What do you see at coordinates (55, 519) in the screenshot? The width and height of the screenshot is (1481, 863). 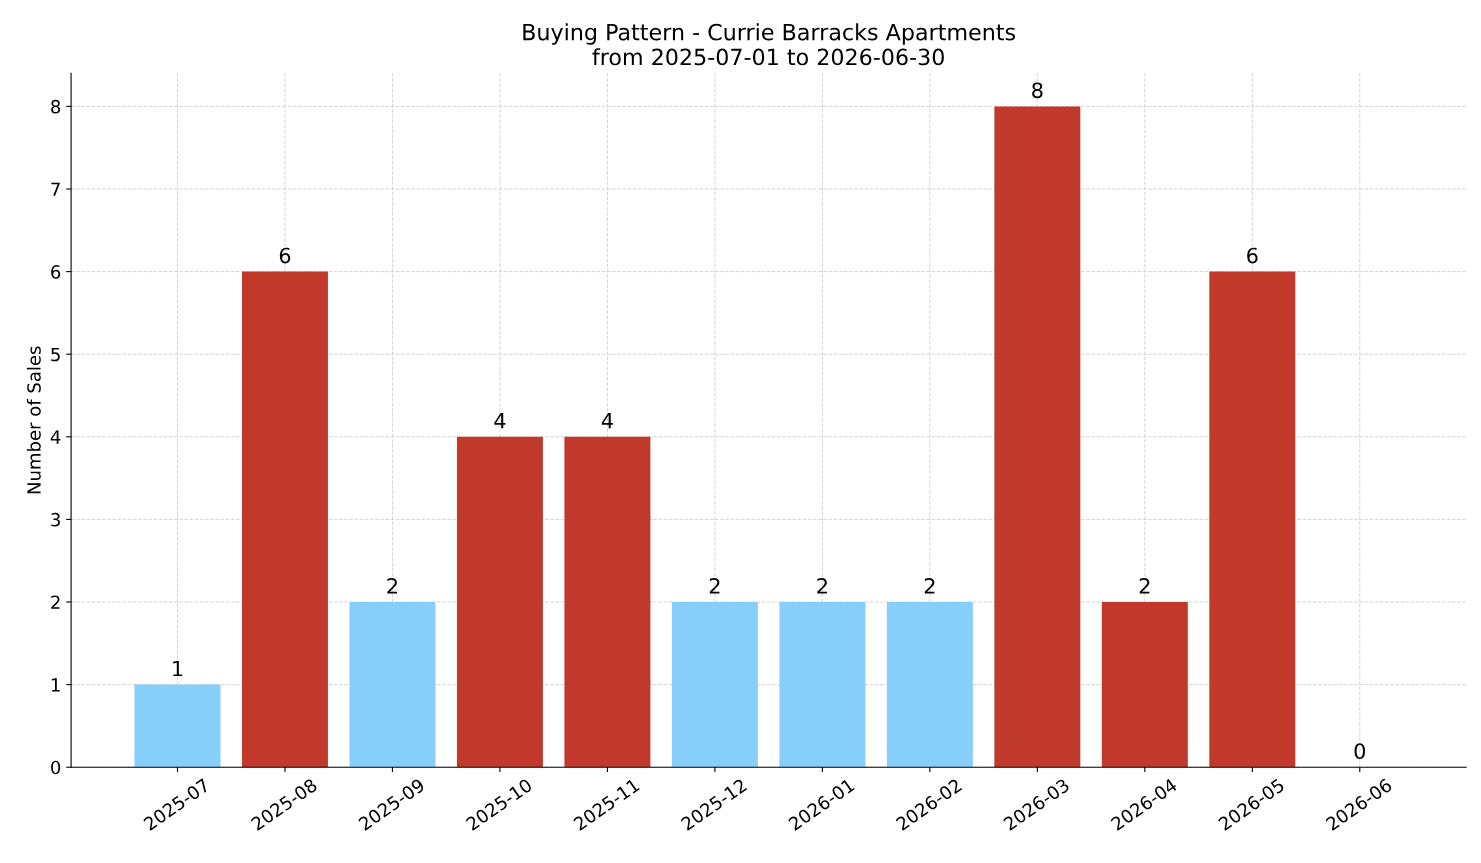 I see `y-tick-label: 3` at bounding box center [55, 519].